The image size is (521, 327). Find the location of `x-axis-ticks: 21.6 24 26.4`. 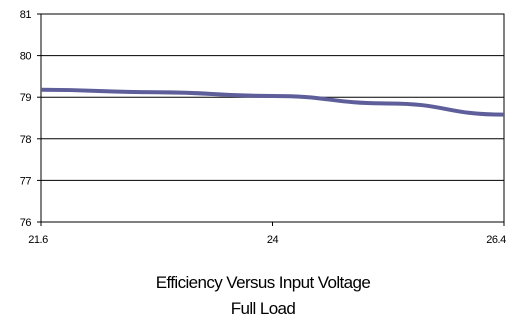

x-axis-ticks: 21.6 24 26.4 is located at coordinates (267, 234).